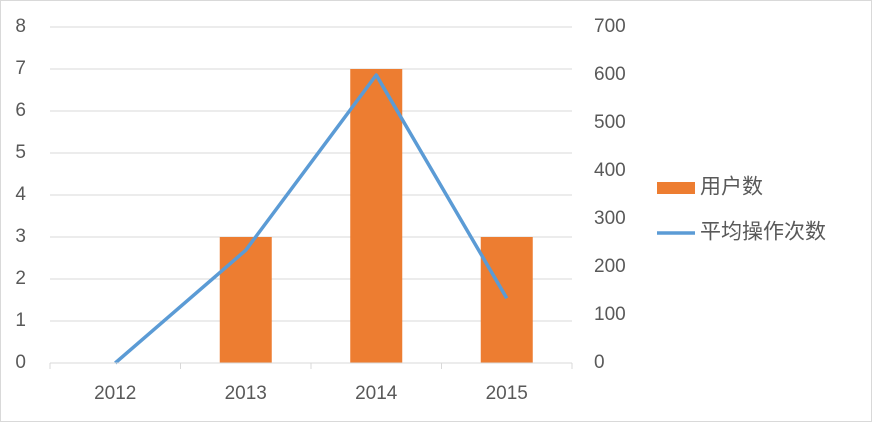  Describe the element at coordinates (610, 218) in the screenshot. I see `y2-tick-label: 300` at that location.